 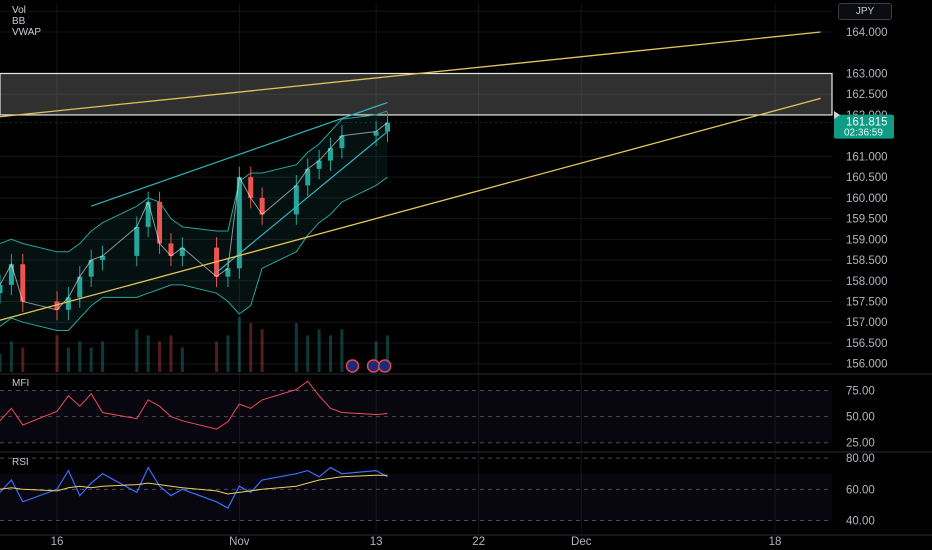 What do you see at coordinates (57, 542) in the screenshot?
I see `time-tick-label: 16` at bounding box center [57, 542].